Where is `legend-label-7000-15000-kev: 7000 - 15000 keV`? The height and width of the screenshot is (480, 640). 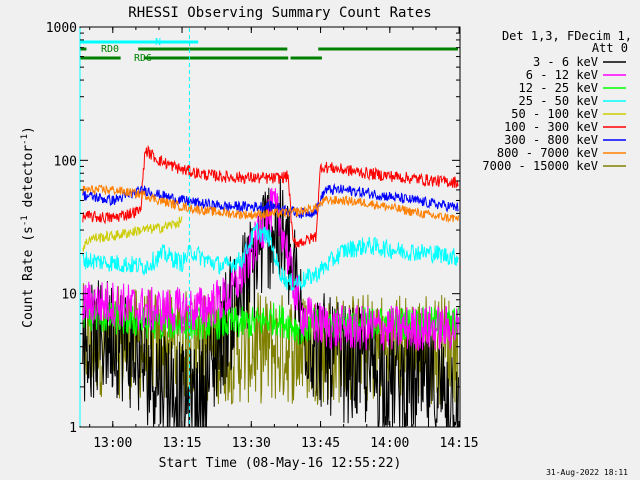 legend-label-7000-15000-kev: 7000 - 15000 keV is located at coordinates (540, 166).